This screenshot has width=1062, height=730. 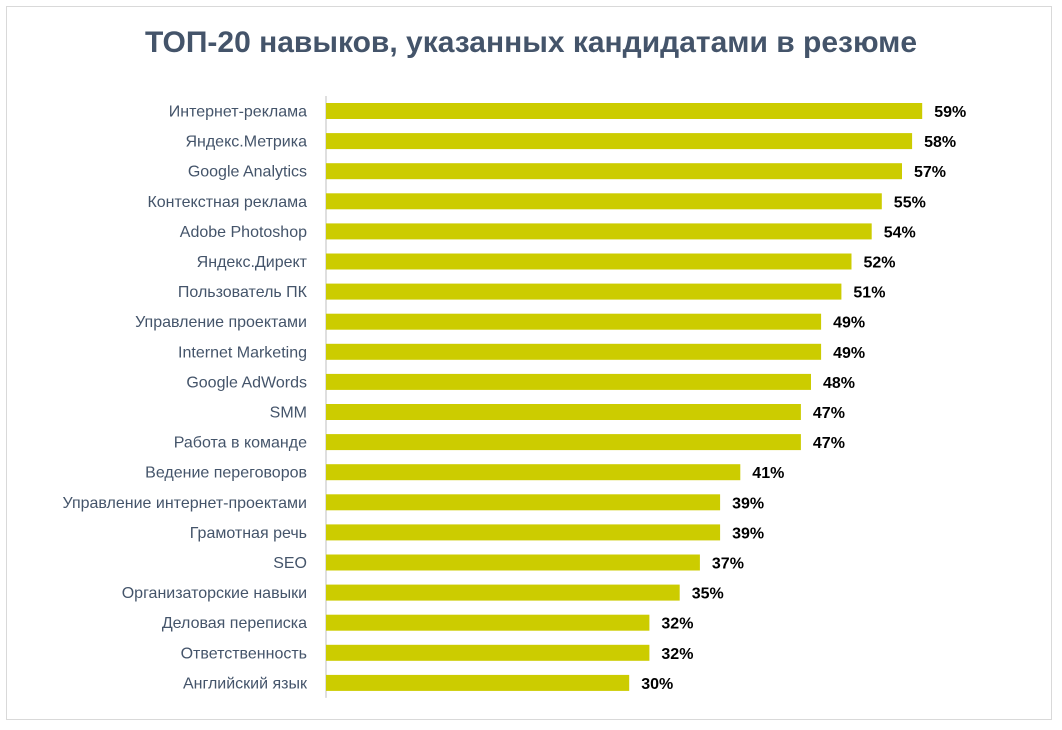 What do you see at coordinates (288, 413) in the screenshot?
I see `category-label: SMM` at bounding box center [288, 413].